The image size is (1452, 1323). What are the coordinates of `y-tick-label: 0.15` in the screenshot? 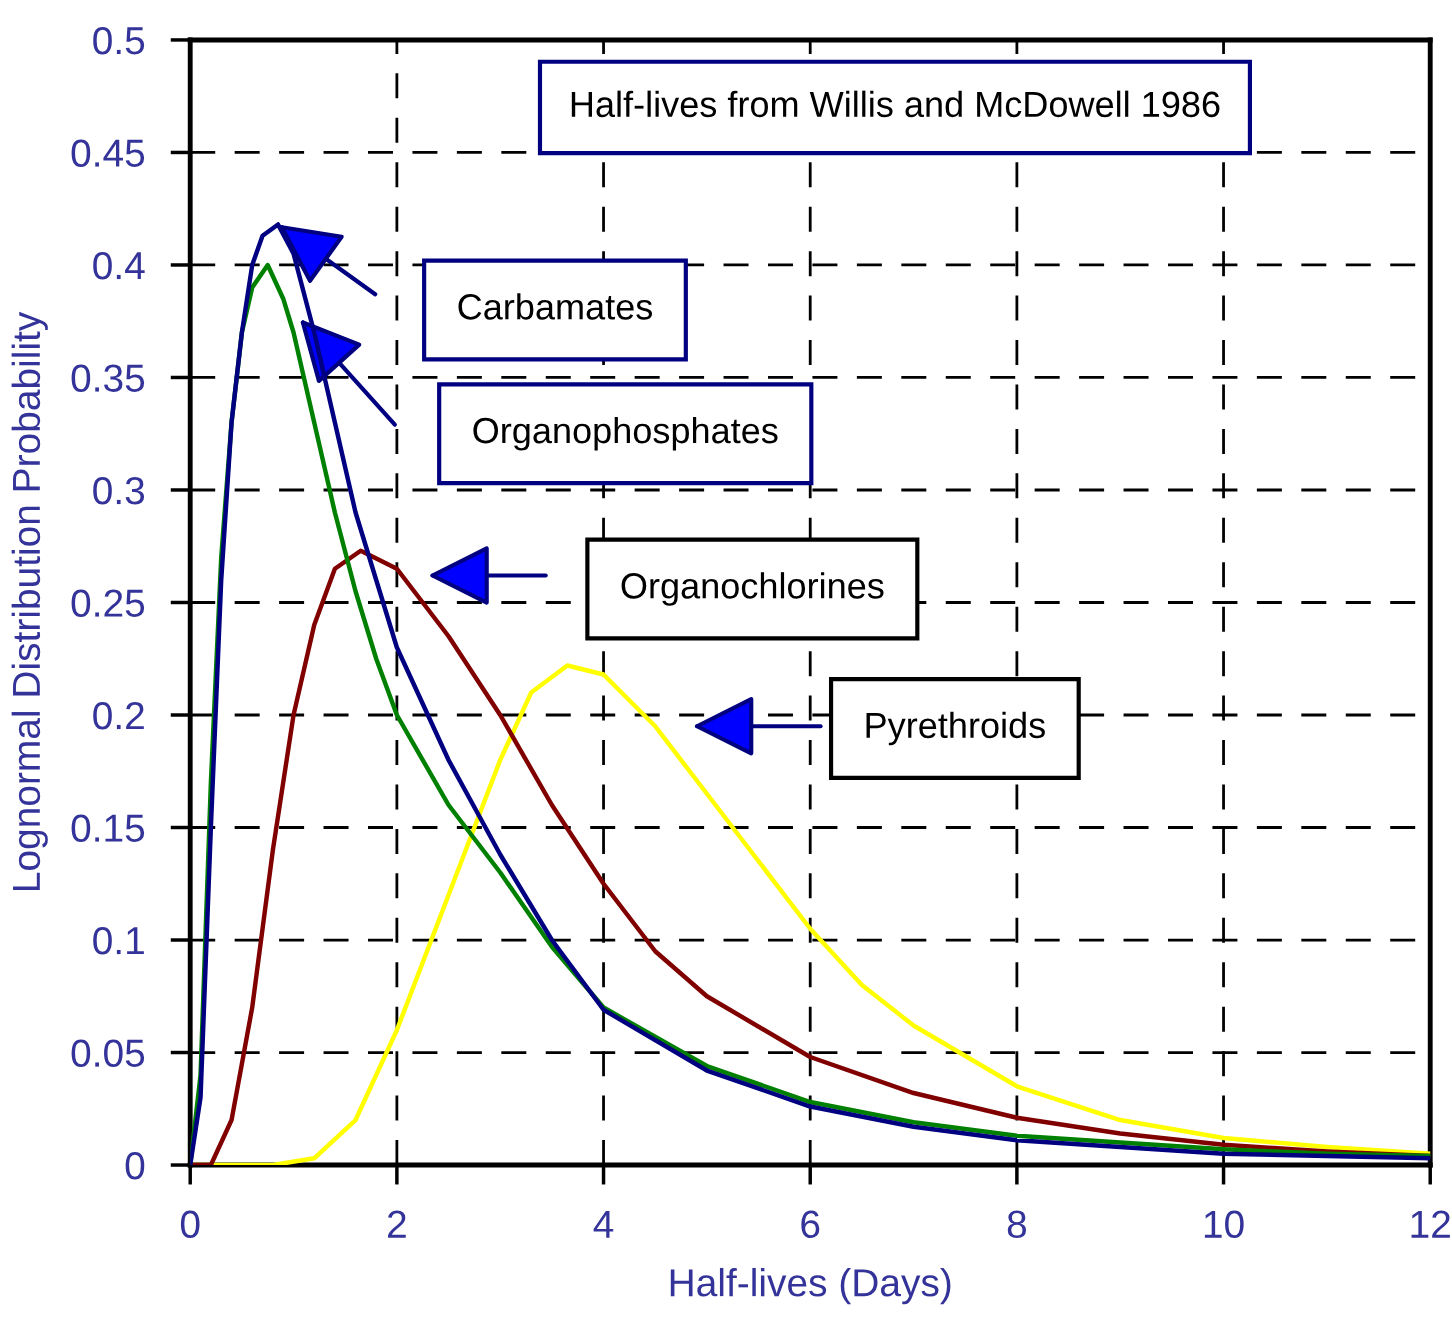 It's located at (108, 828).